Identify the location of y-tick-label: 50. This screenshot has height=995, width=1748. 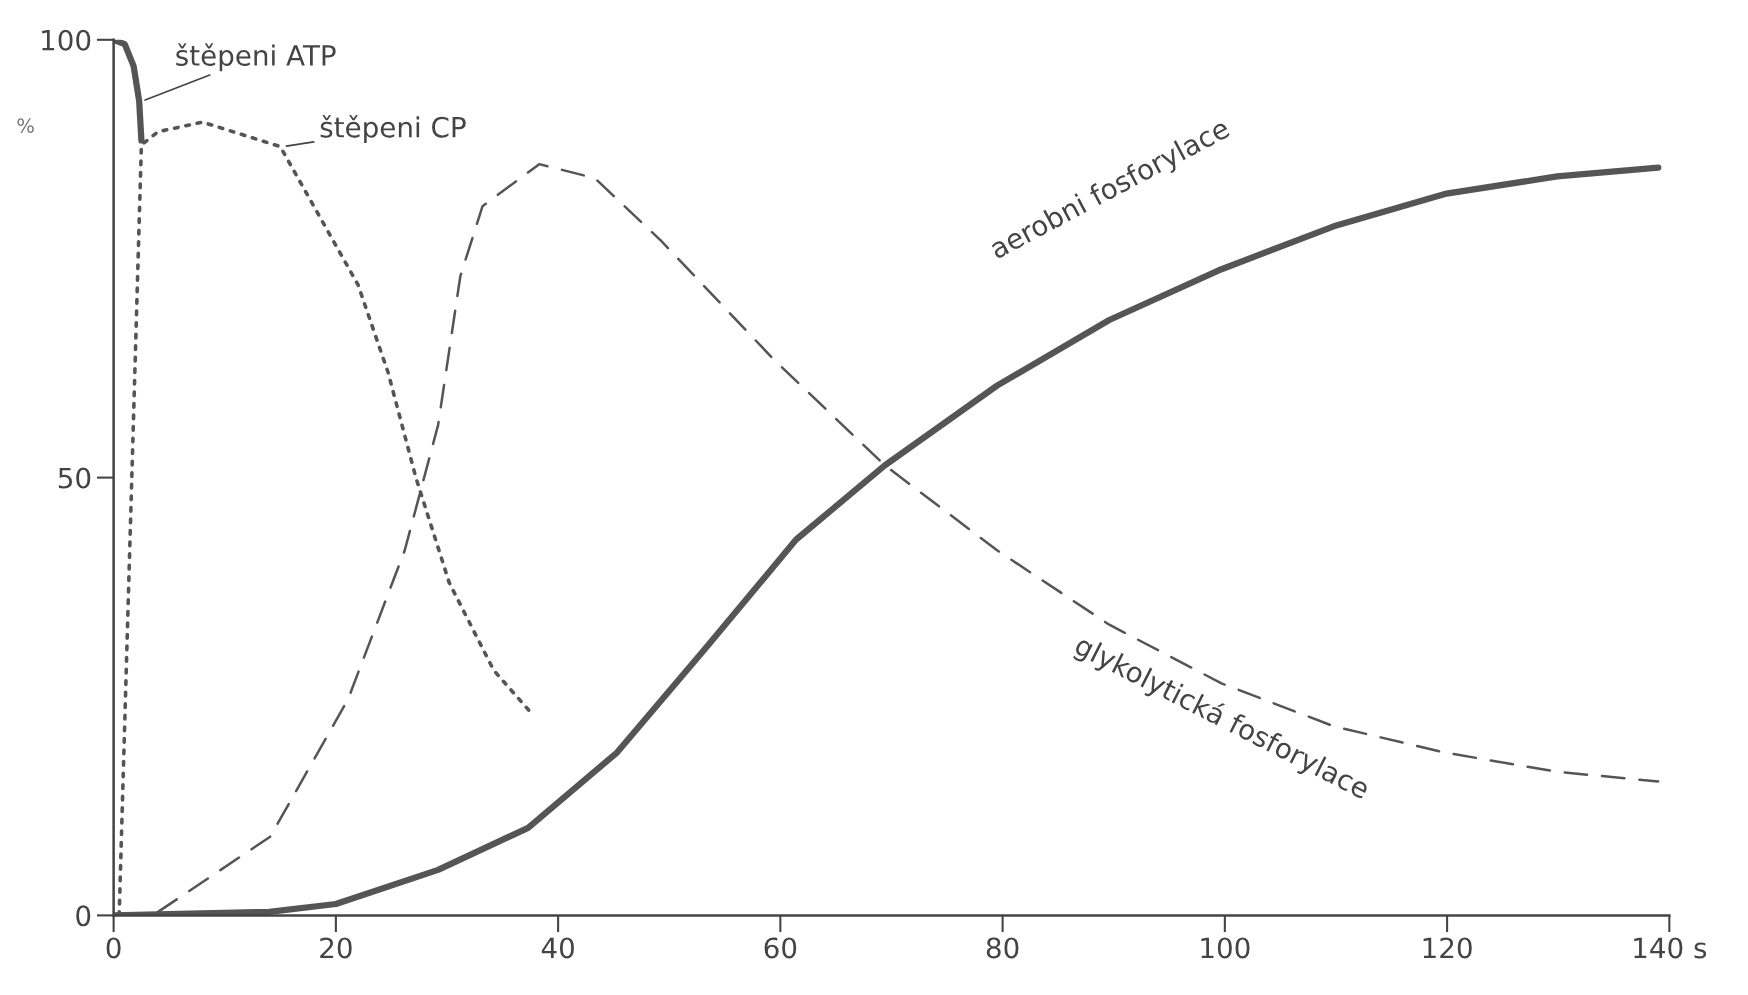
(74, 478).